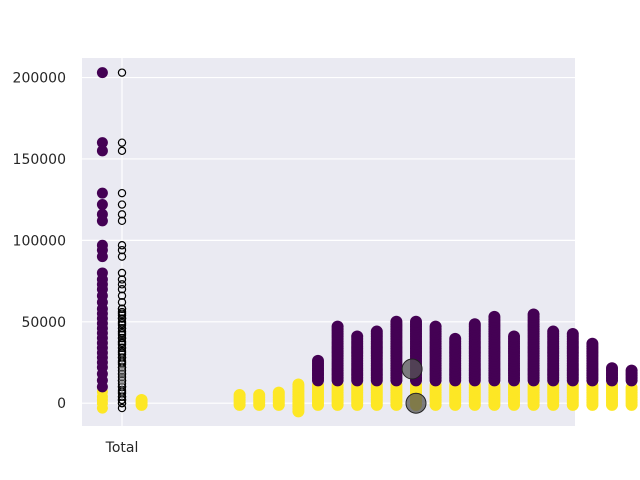  Describe the element at coordinates (414, 386) in the screenshot. I see `mean-markers` at that location.